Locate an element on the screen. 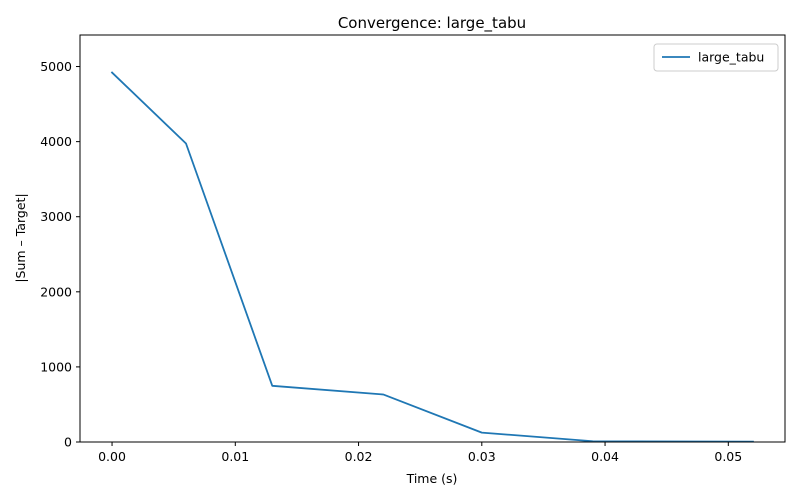  x-tick-label: 0.00 is located at coordinates (112, 456).